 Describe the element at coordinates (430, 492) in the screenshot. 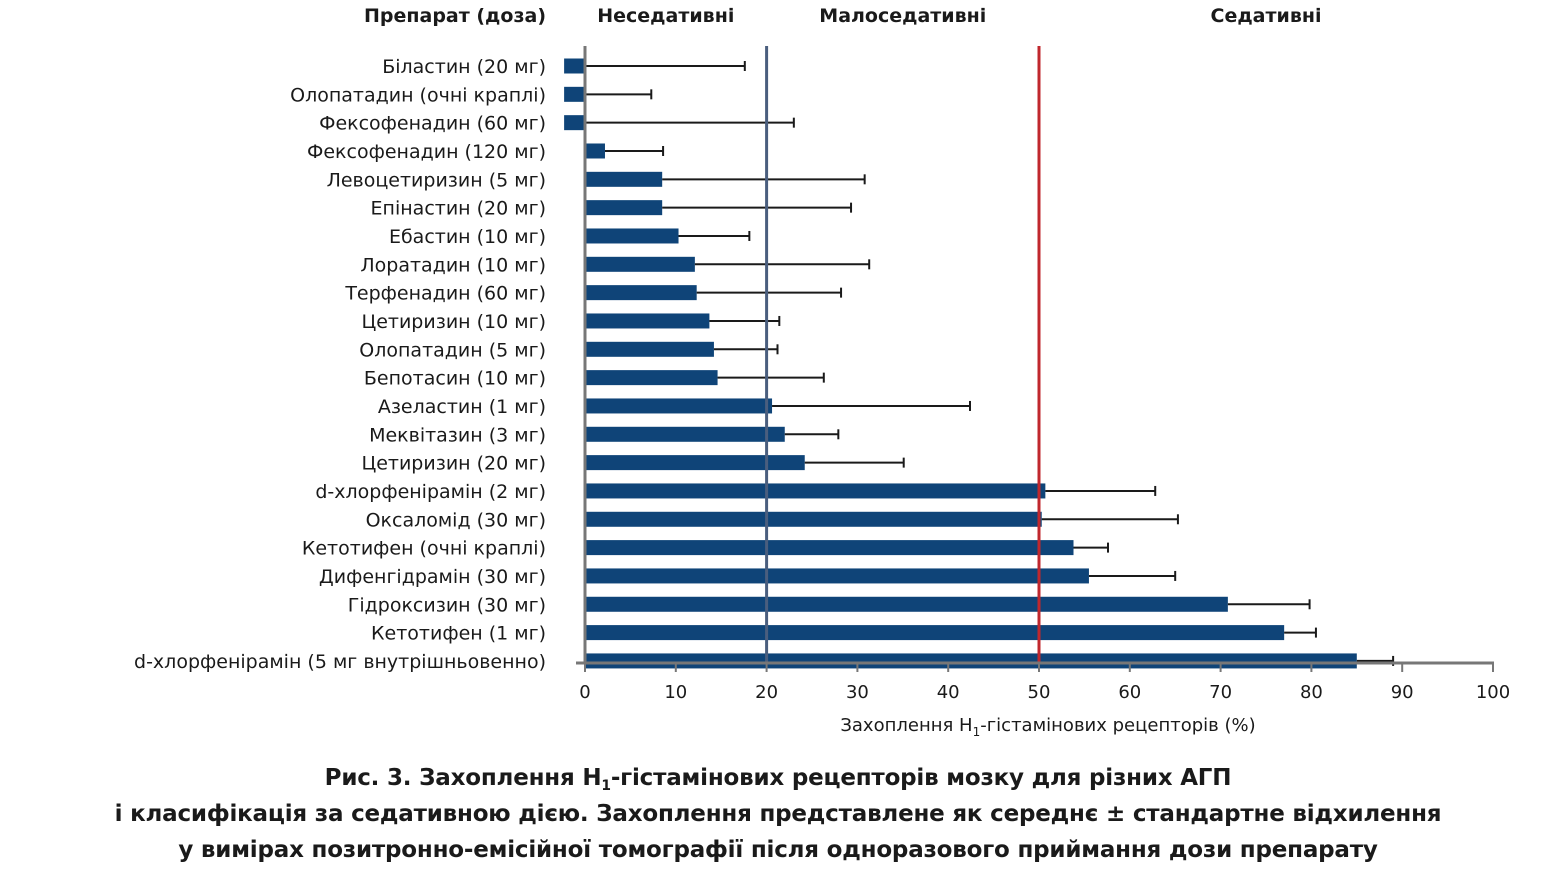

I see `category-label: d-хлорфенірамін (2 мг)` at that location.